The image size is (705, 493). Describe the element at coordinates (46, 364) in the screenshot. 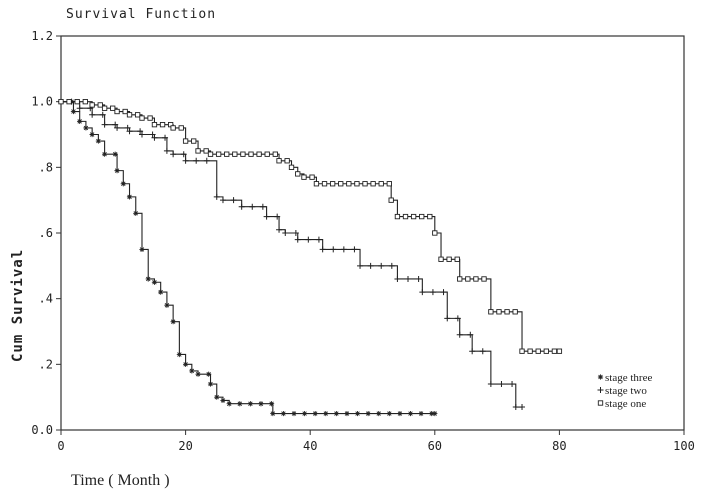

I see `y-tick-label-1: .2` at that location.